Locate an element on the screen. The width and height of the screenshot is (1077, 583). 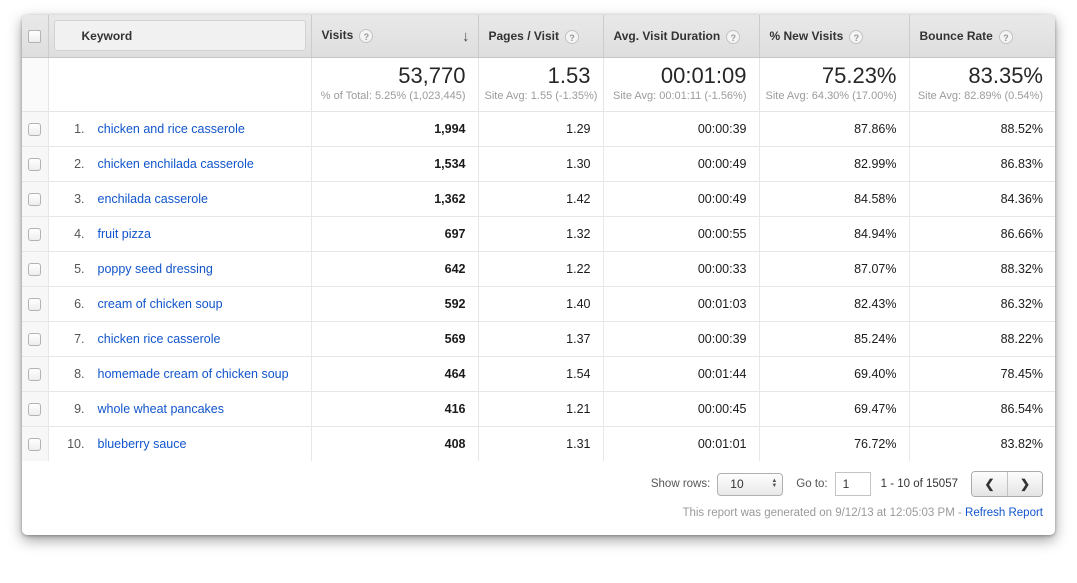
visits-value: 592 is located at coordinates (395, 303).